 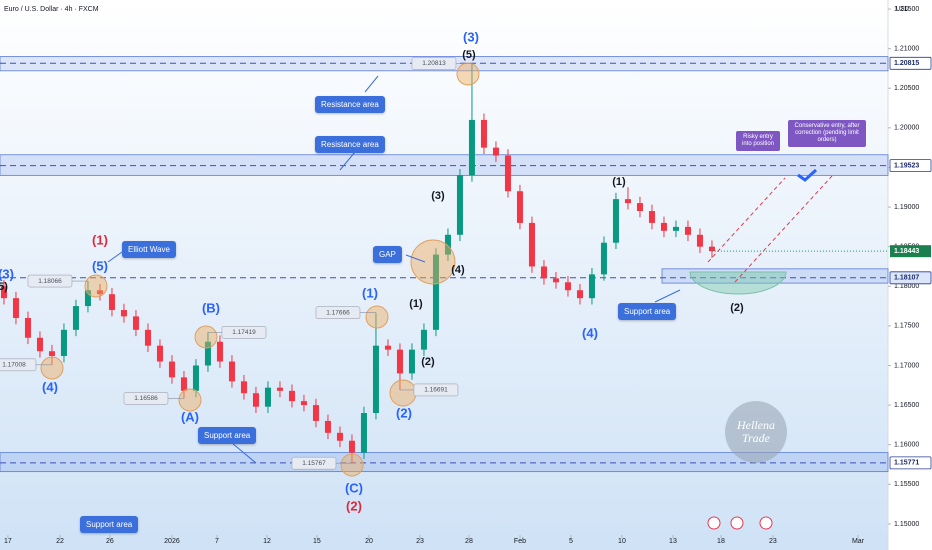 What do you see at coordinates (244, 332) in the screenshot?
I see `callout-label: 1.17419` at bounding box center [244, 332].